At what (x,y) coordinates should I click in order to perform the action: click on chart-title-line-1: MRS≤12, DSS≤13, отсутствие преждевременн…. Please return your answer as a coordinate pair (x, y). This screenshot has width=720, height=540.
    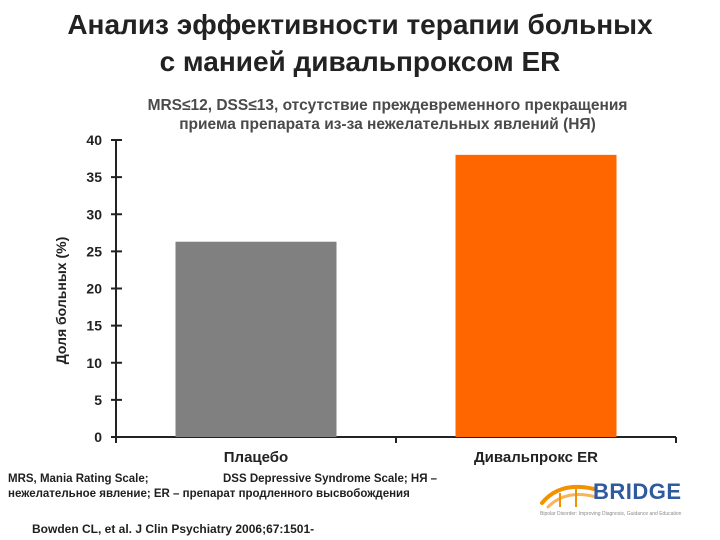
    Looking at the image, I should click on (387, 105).